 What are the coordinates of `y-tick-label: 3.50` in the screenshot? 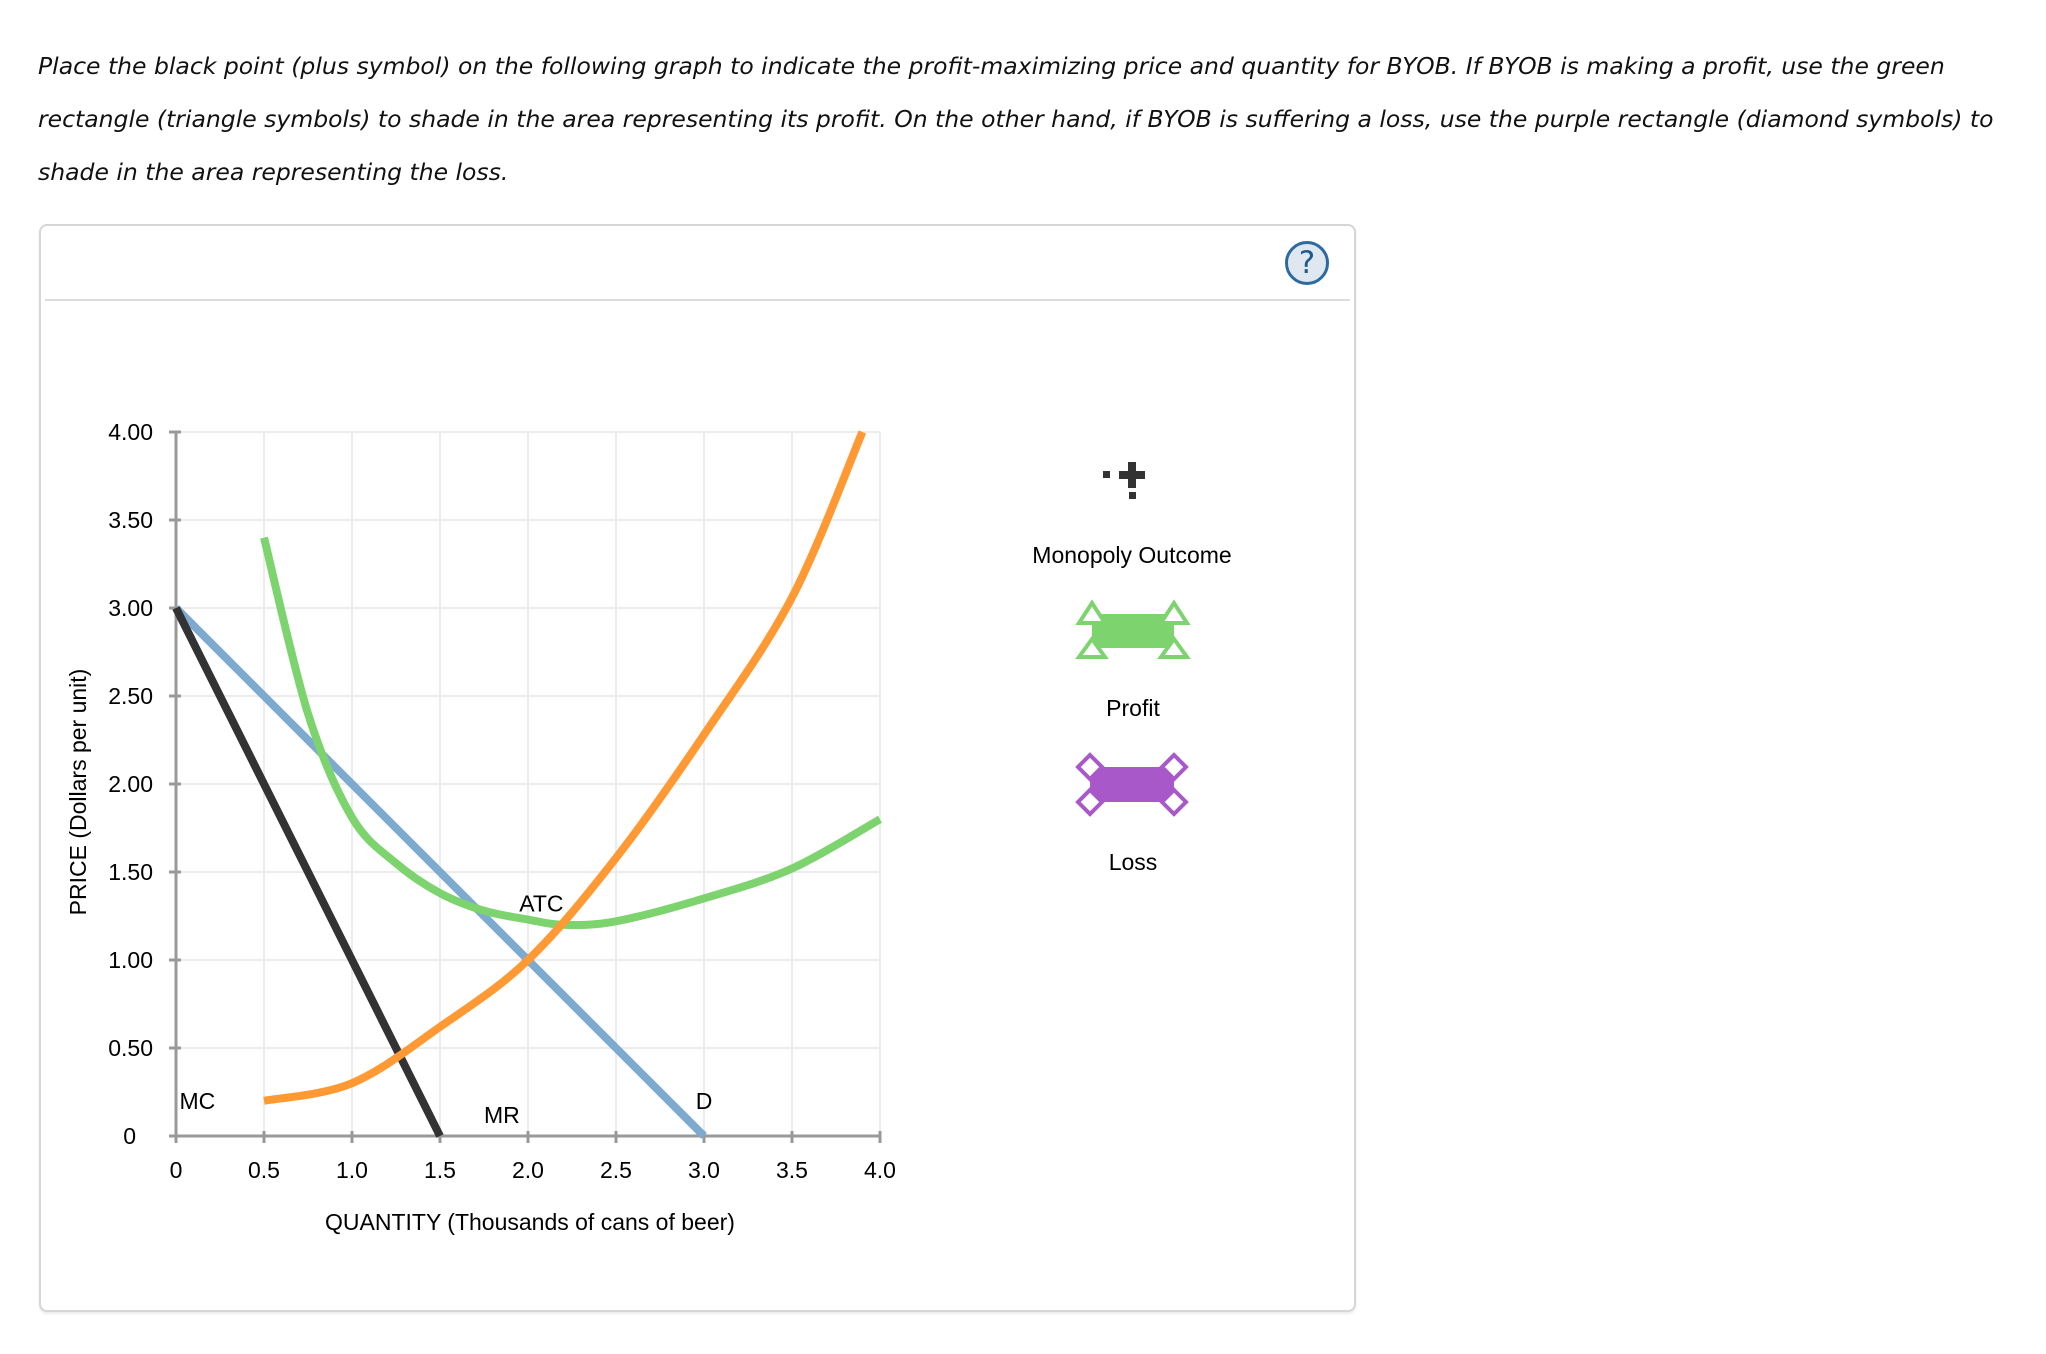 It's located at (130, 520).